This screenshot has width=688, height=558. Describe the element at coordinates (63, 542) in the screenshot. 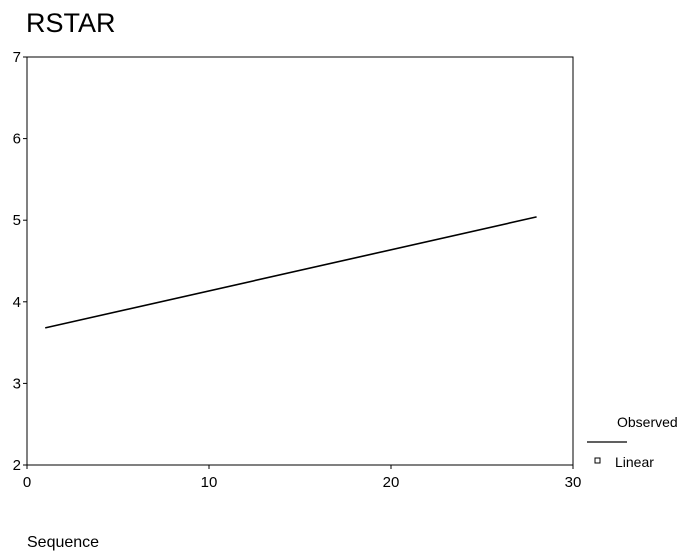

I see `x-axis-label: Sequence` at that location.